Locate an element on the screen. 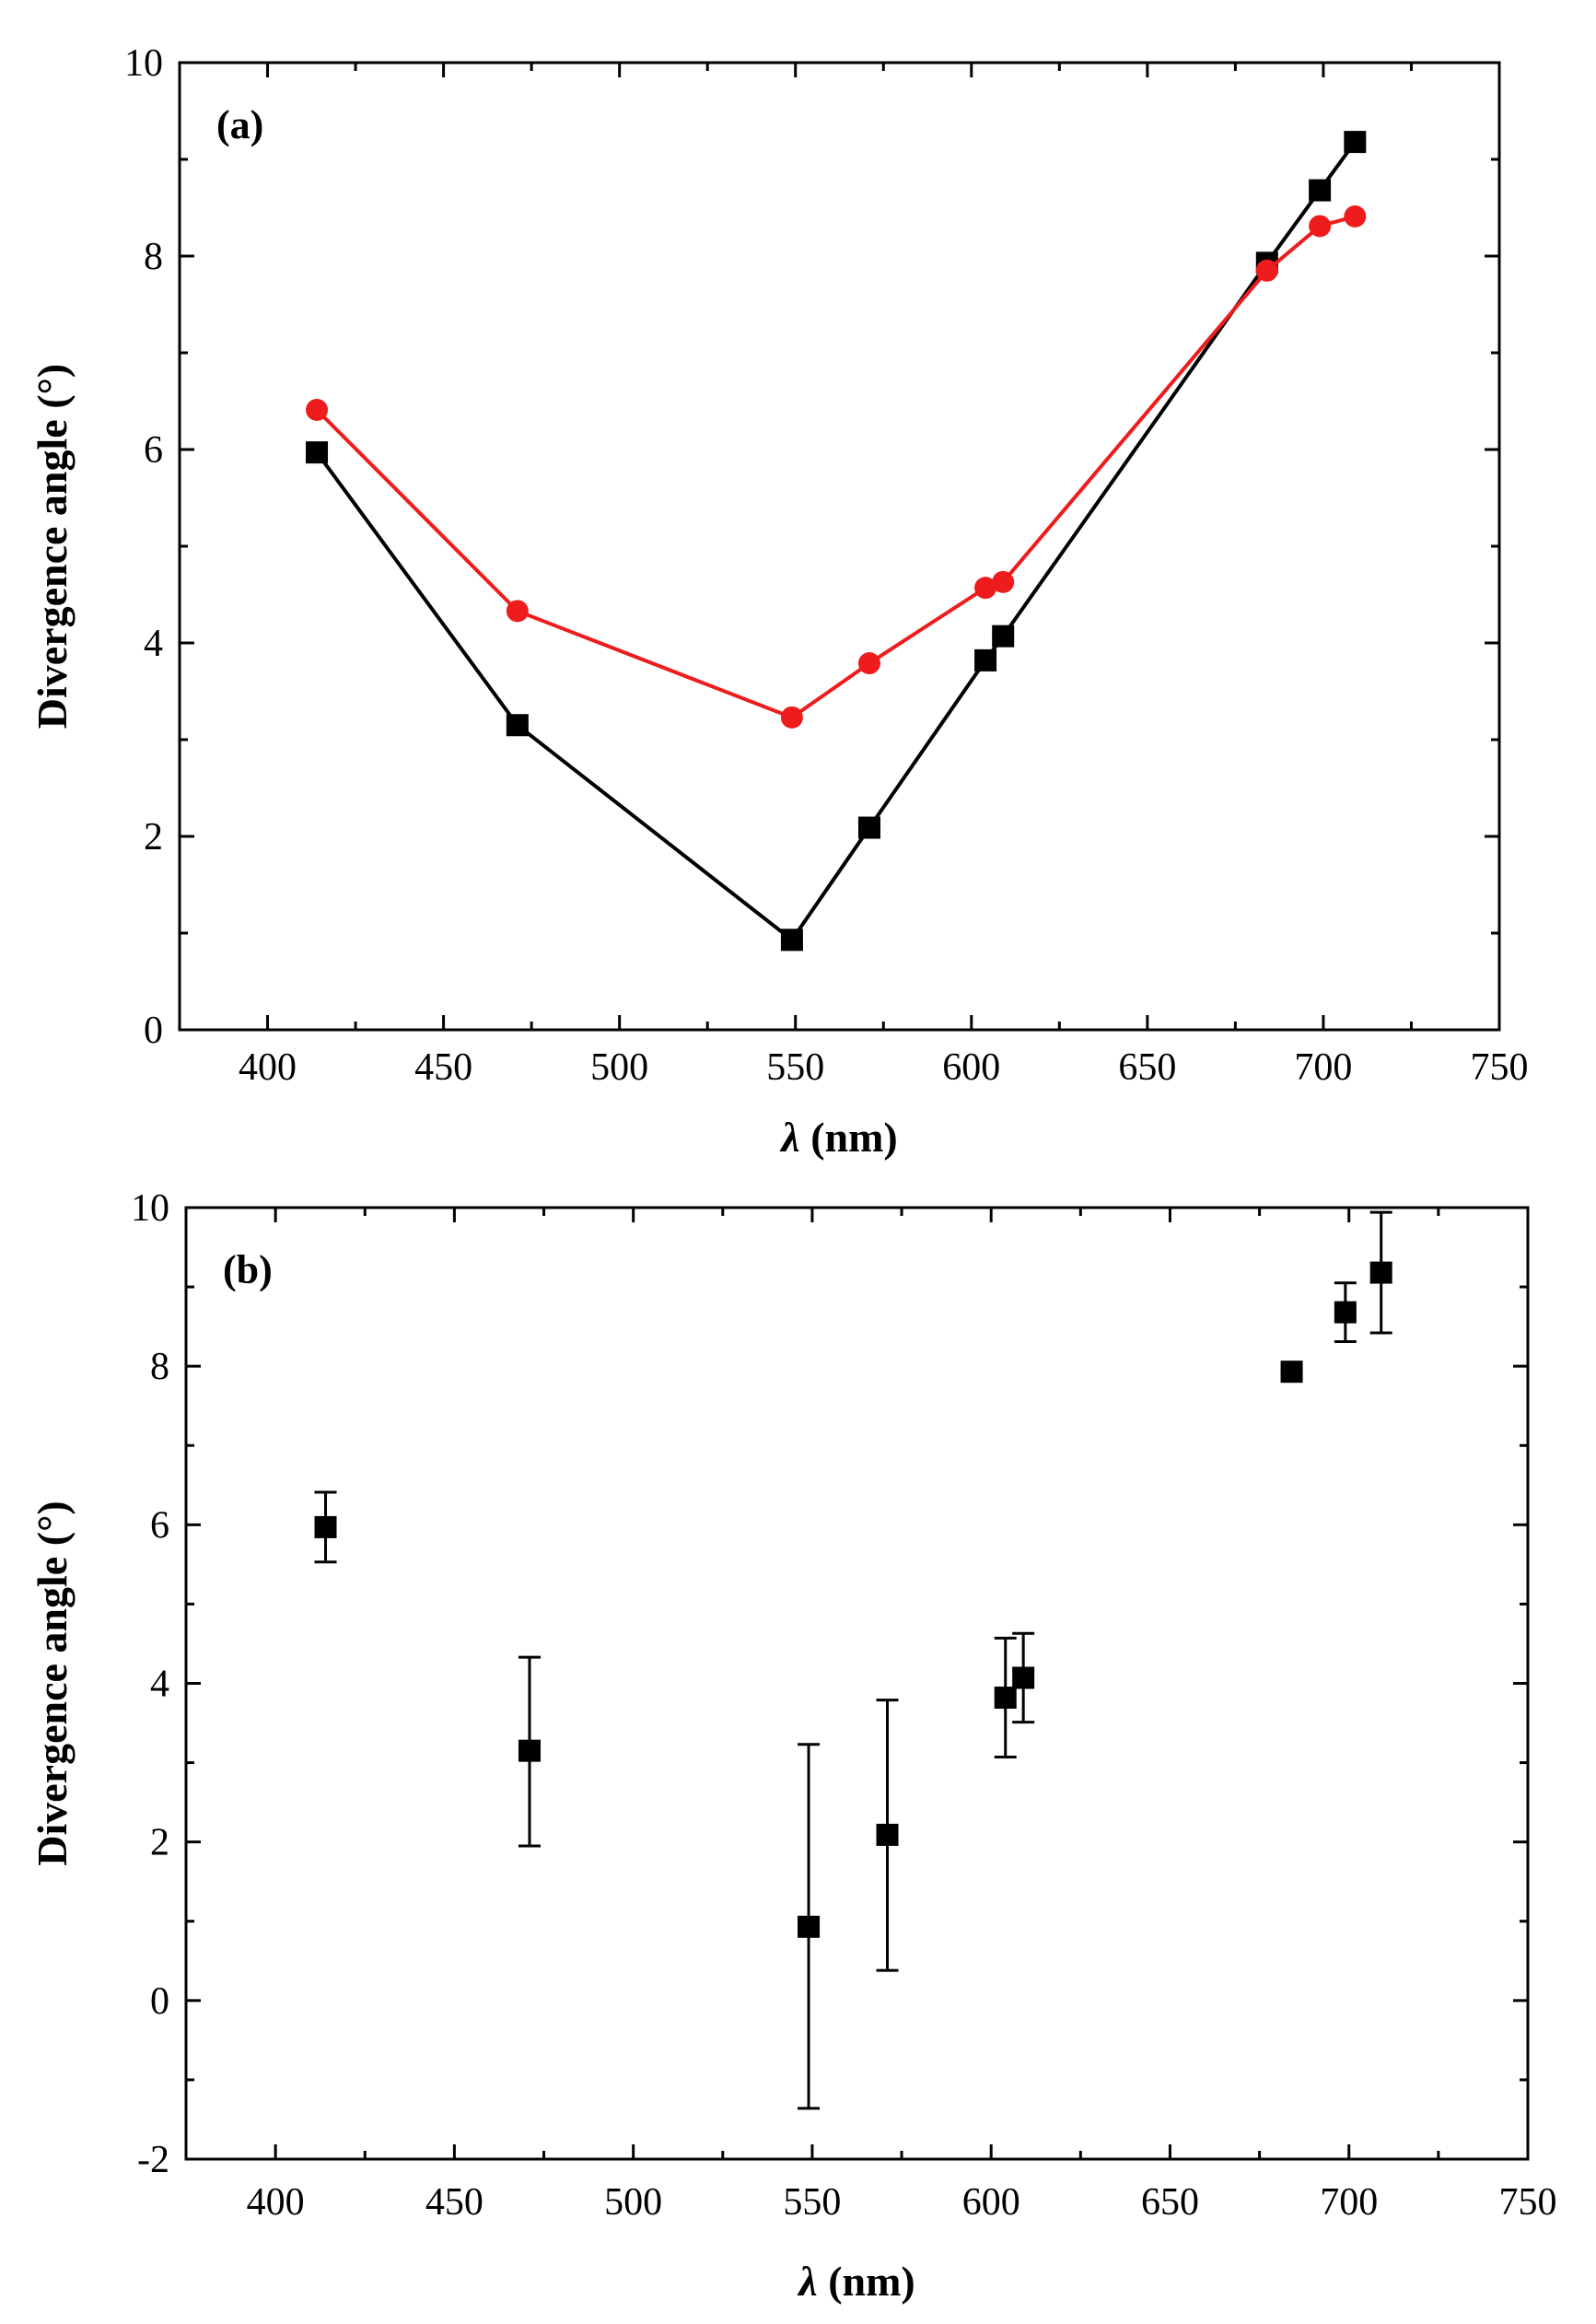 This screenshot has width=1596, height=2324. panel-label: (a) is located at coordinates (239, 124).